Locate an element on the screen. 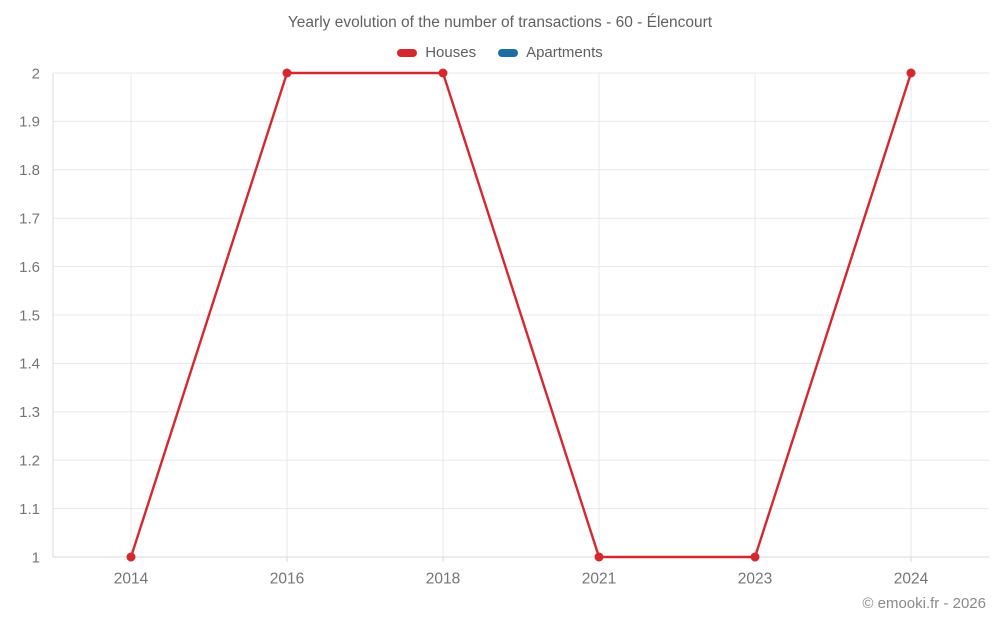 This screenshot has width=1000, height=625. y-tick-label: 1.7 is located at coordinates (29, 218).